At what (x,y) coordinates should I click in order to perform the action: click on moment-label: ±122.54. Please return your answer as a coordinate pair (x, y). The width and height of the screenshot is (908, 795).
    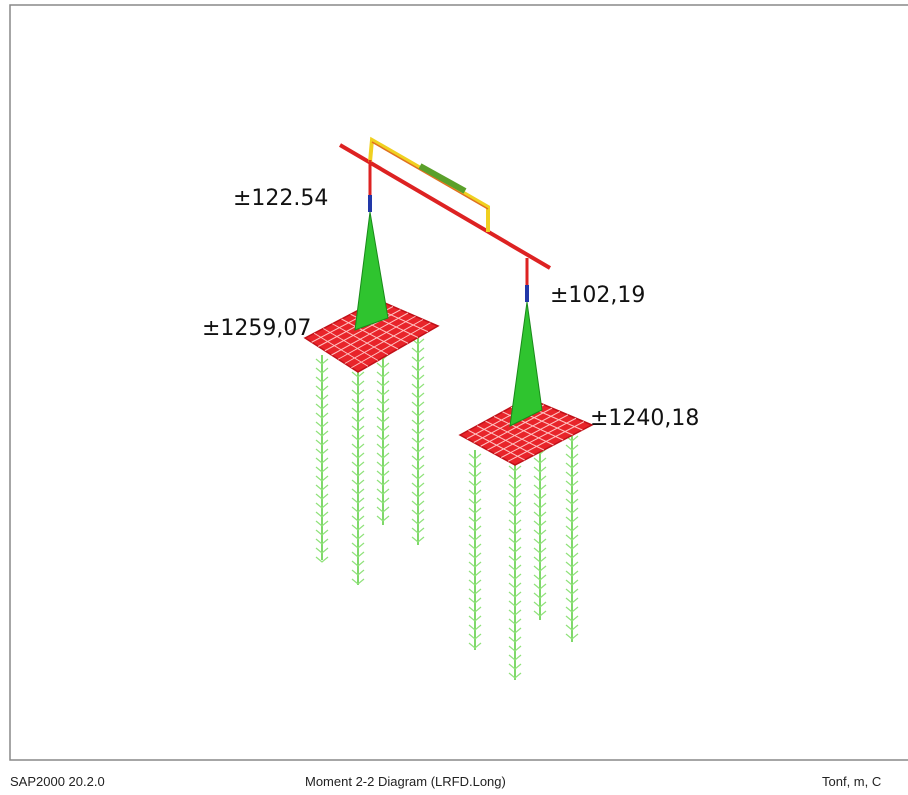
    Looking at the image, I should click on (280, 198).